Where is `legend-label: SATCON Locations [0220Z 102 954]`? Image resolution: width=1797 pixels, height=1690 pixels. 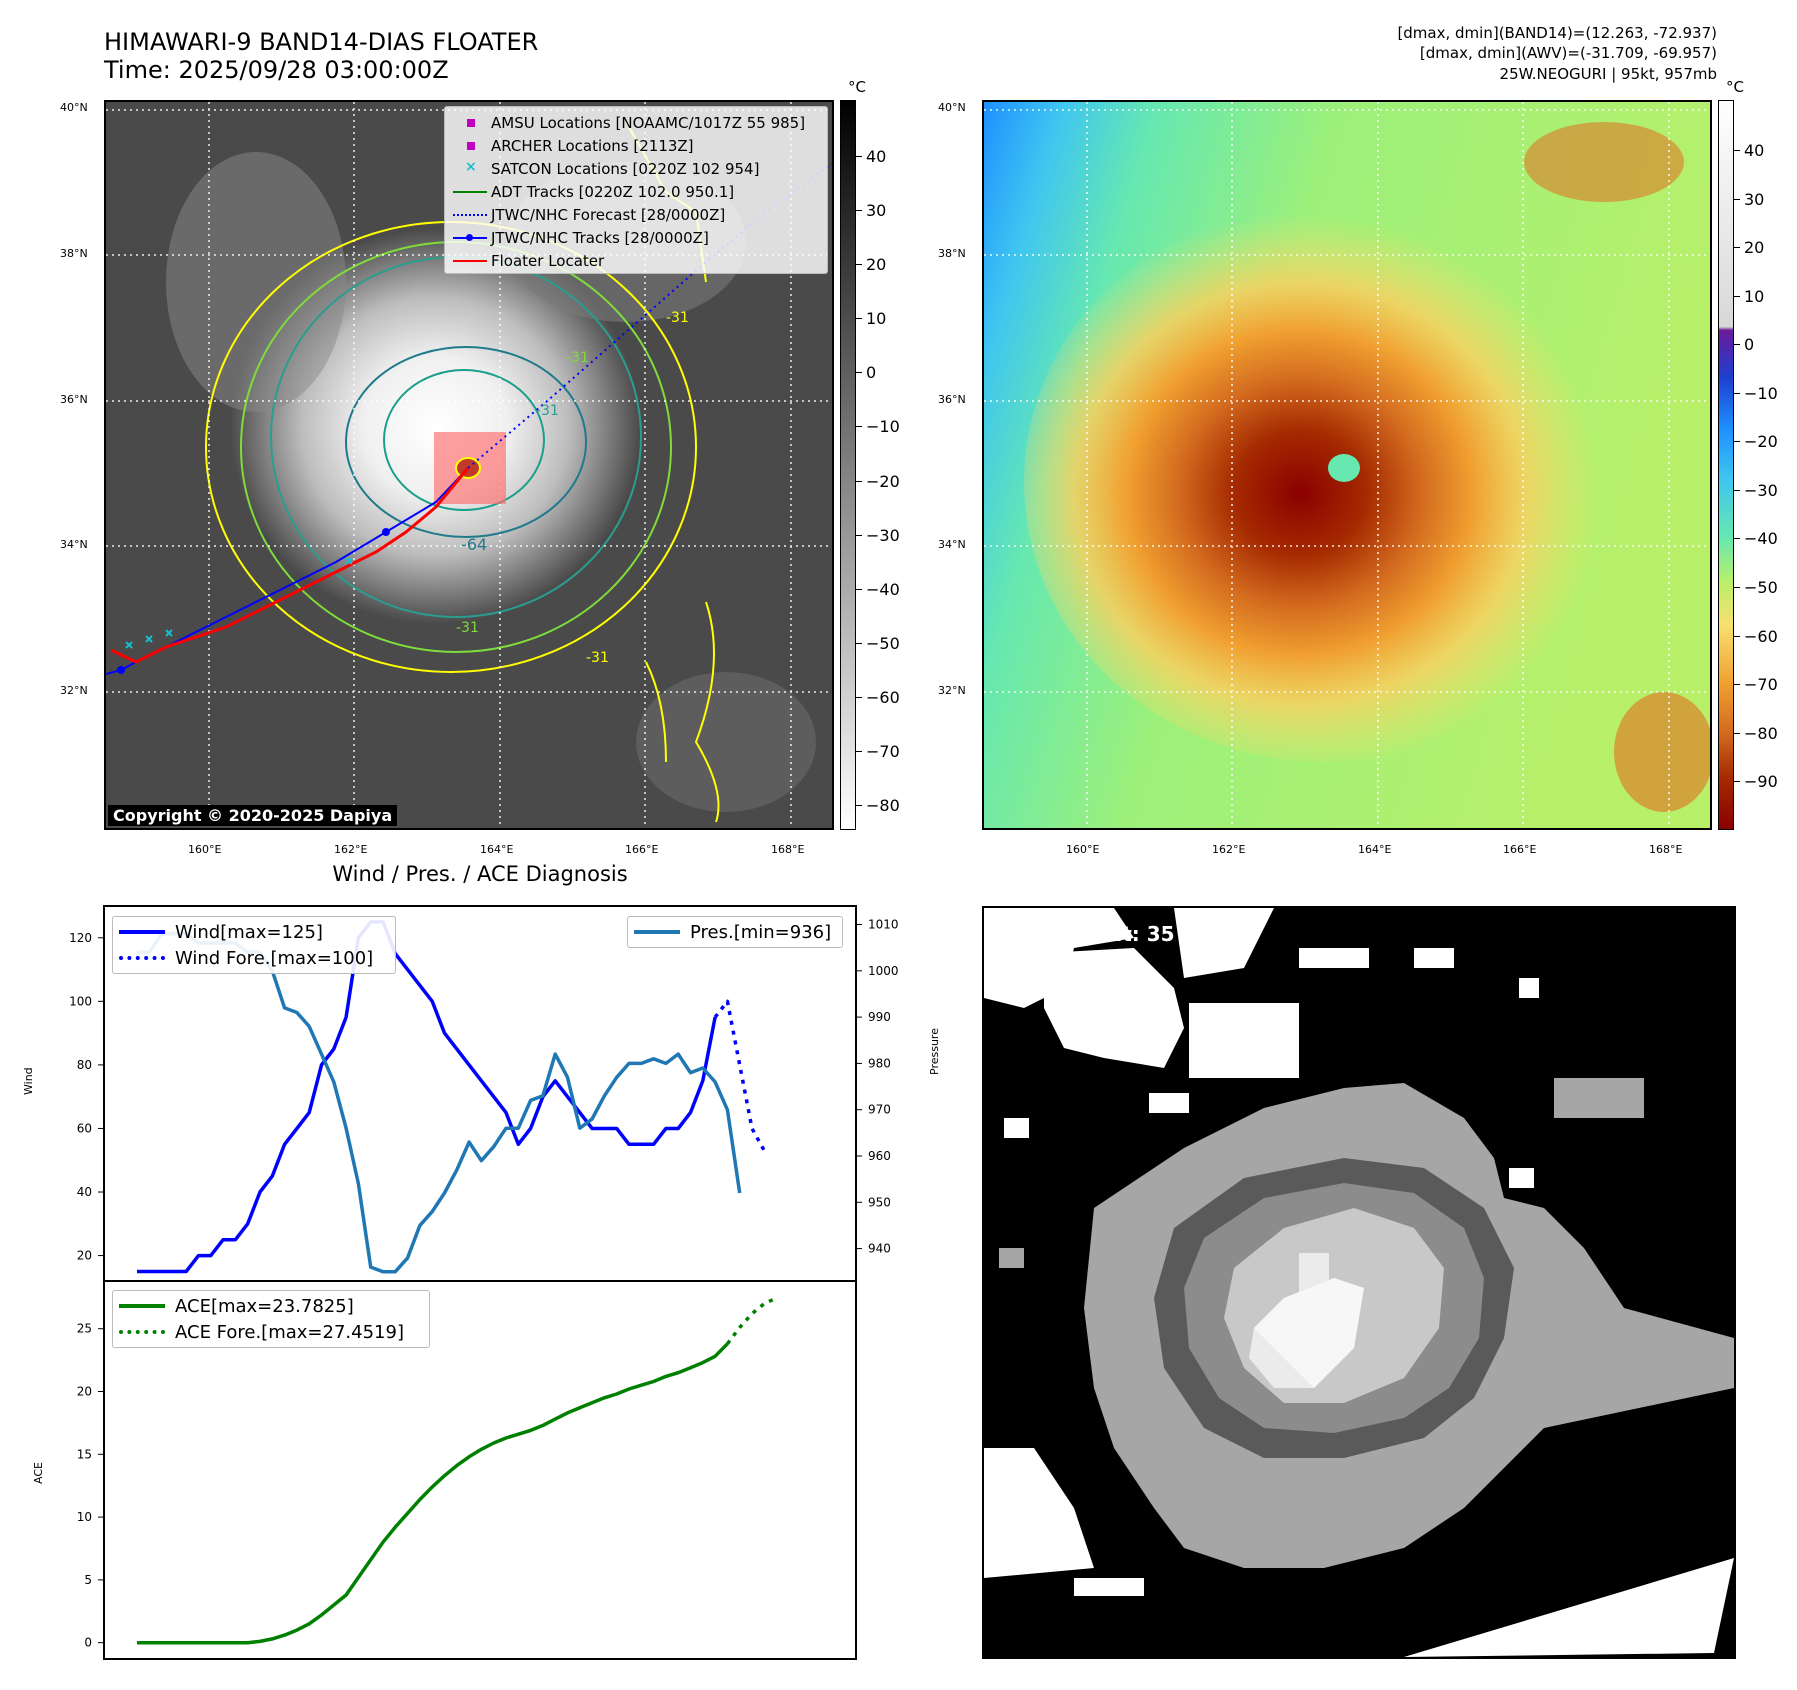
legend-label: SATCON Locations [0220Z 102 954] is located at coordinates (625, 168).